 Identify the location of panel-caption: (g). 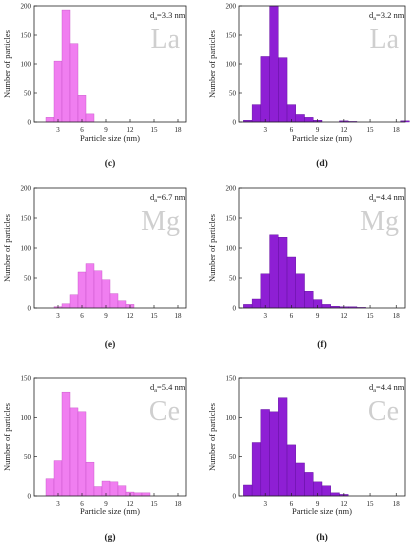
(109, 537).